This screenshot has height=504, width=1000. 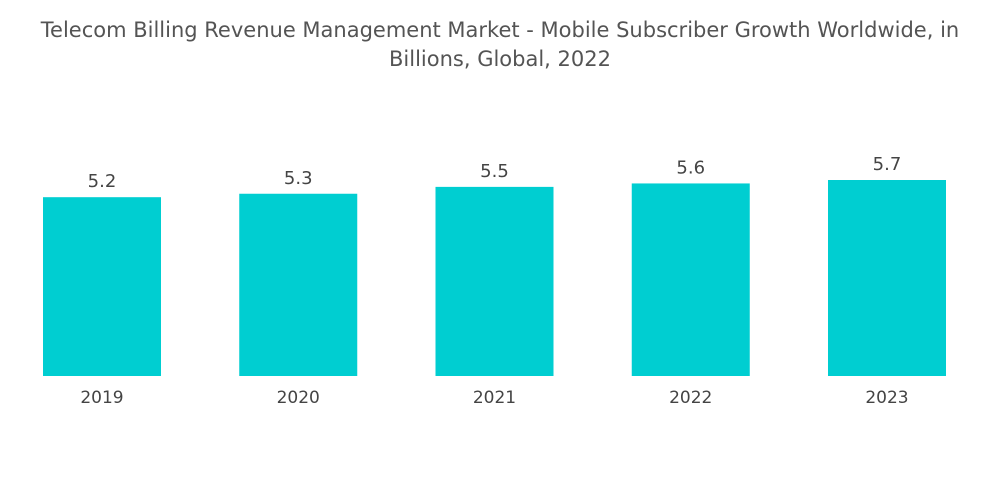 I want to click on data-label-2021: 5.5, so click(x=494, y=171).